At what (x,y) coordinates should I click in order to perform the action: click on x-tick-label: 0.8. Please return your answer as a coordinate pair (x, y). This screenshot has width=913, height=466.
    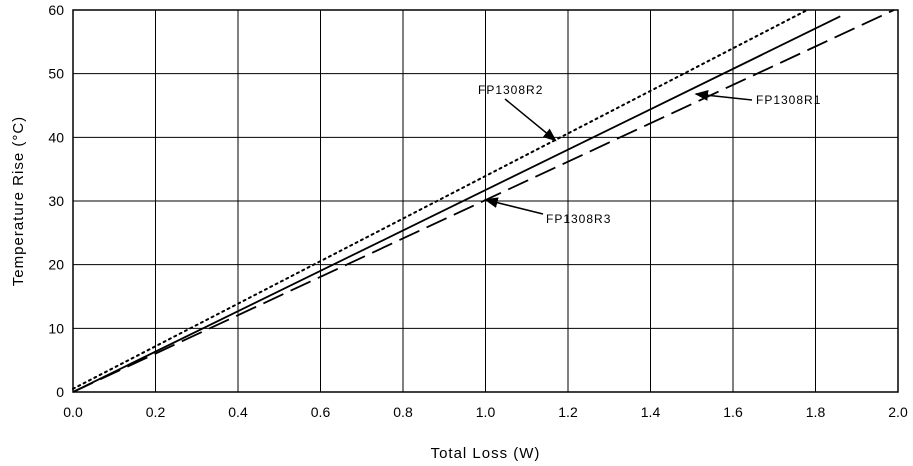
    Looking at the image, I should click on (403, 412).